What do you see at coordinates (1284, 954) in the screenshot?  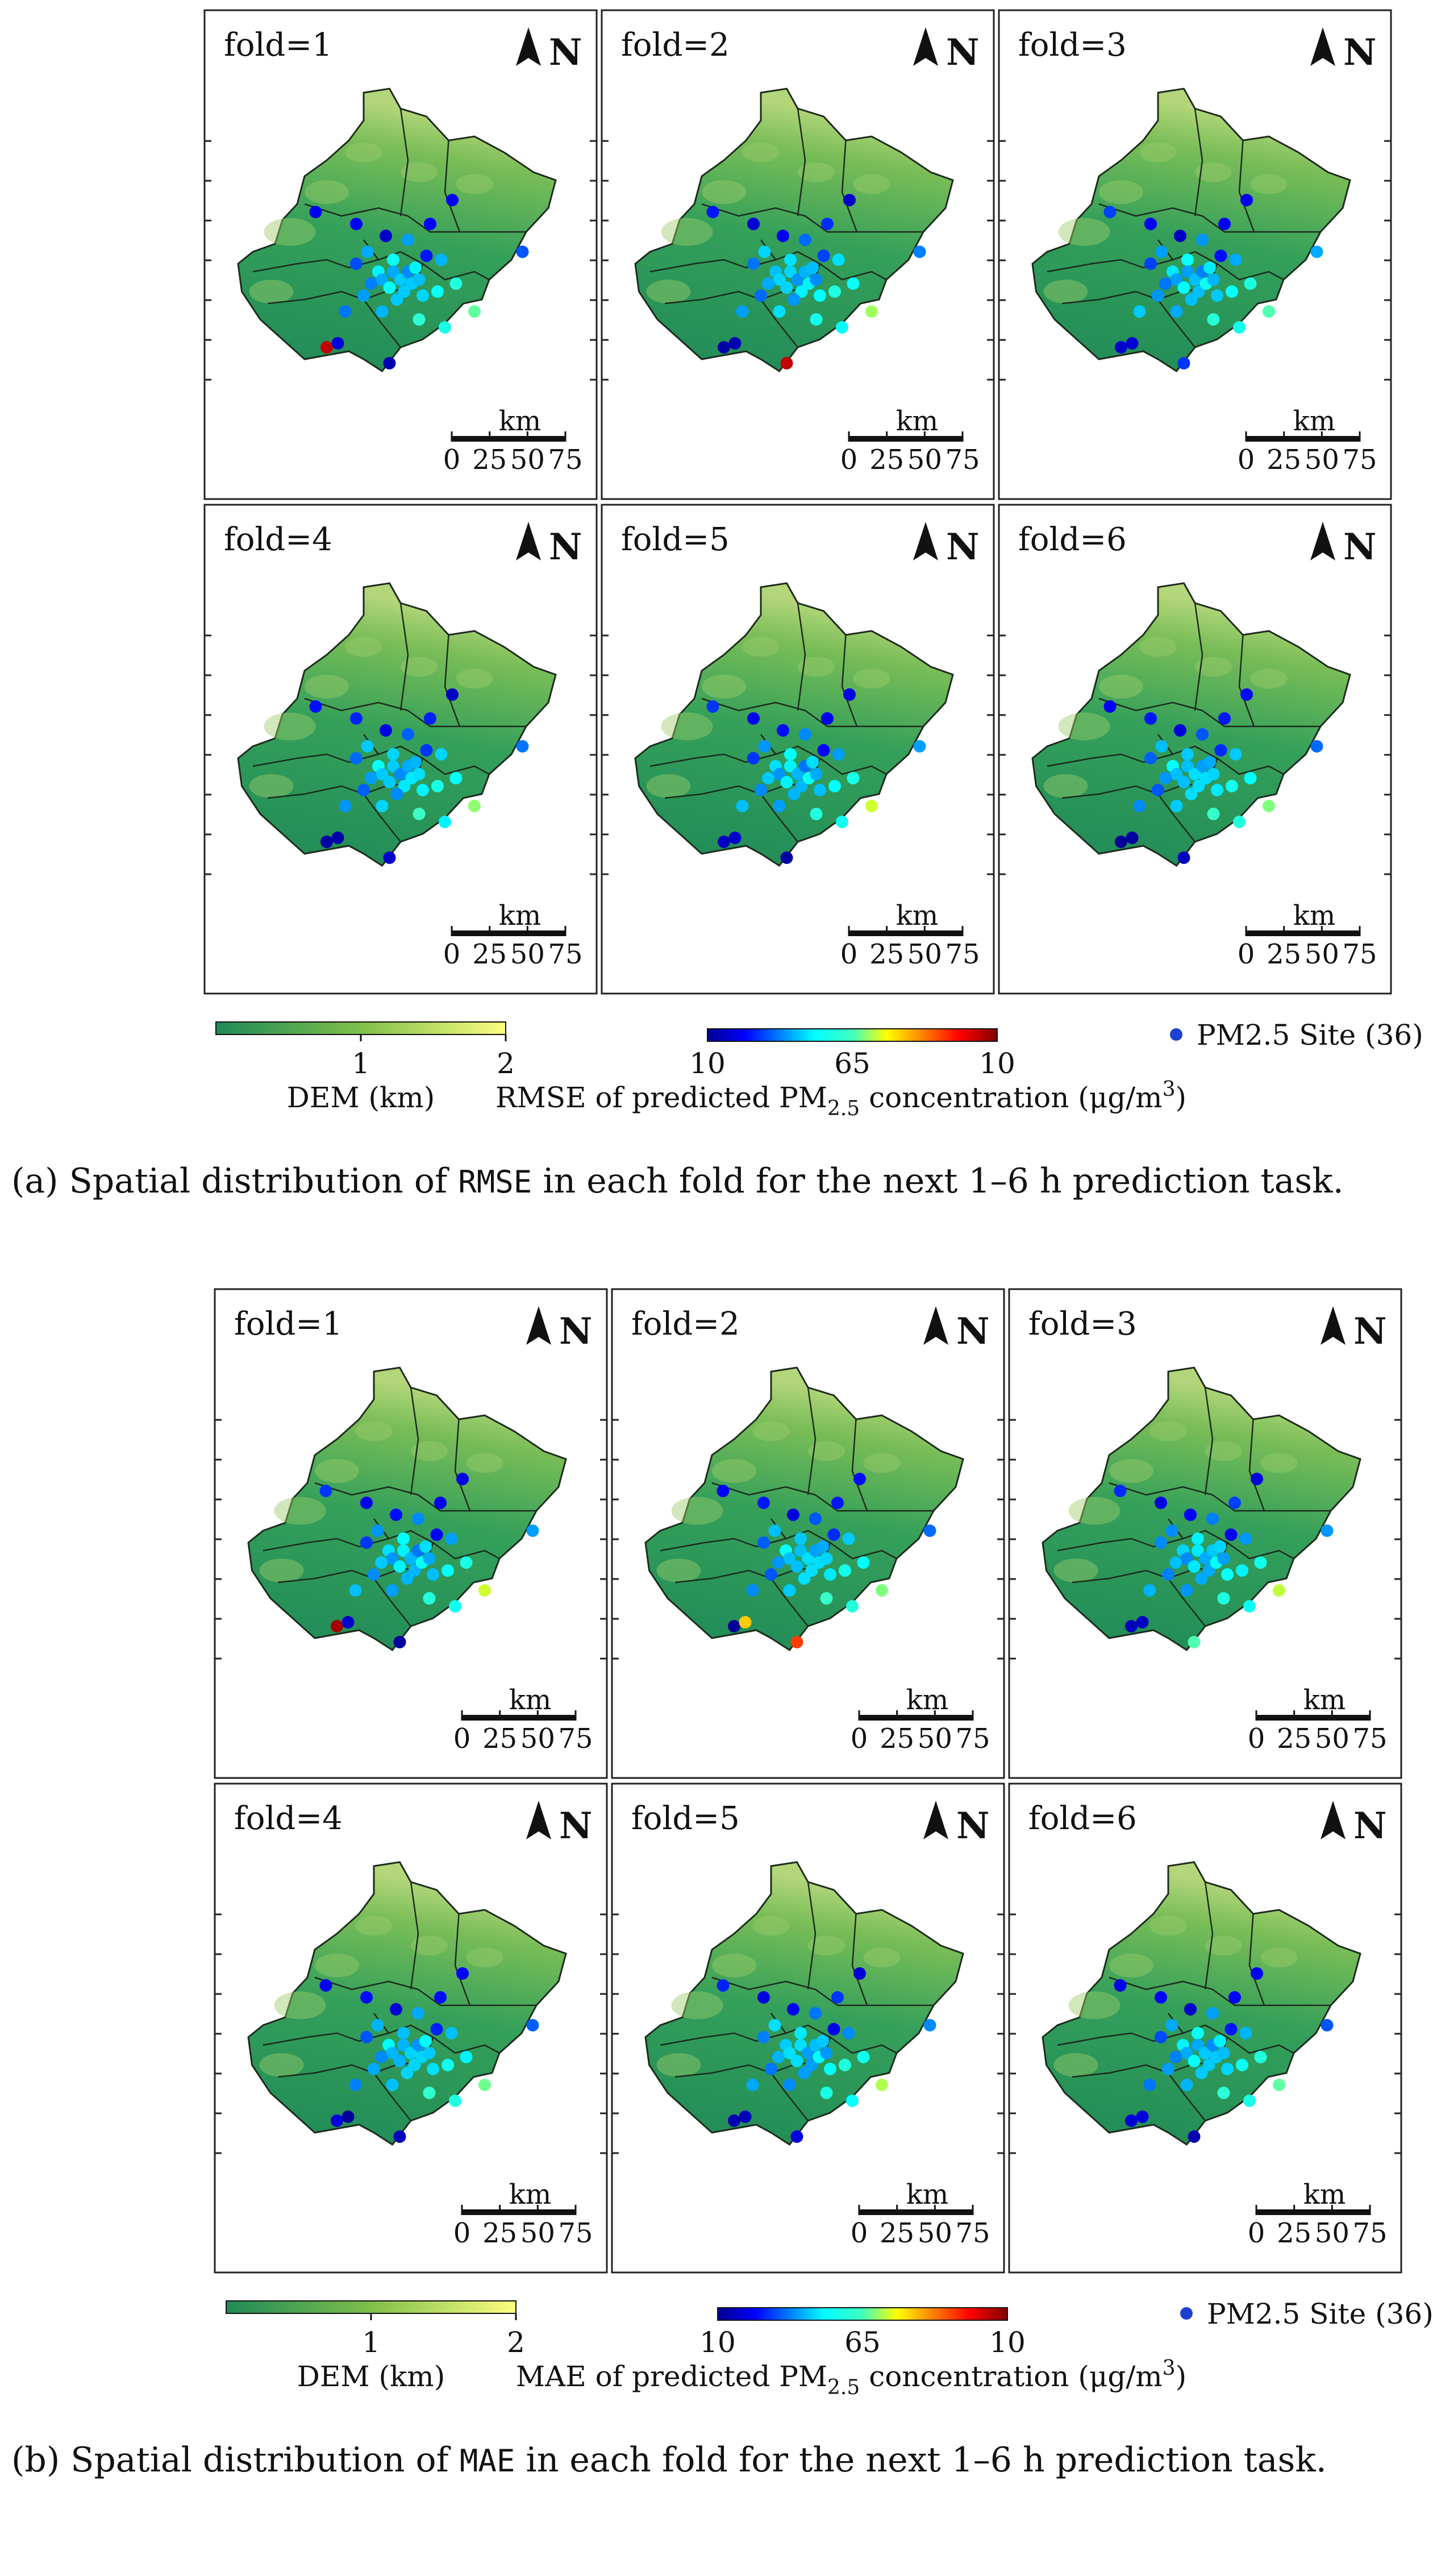 I see `scale-tick-label: 25` at bounding box center [1284, 954].